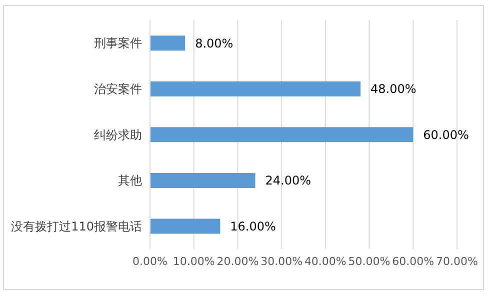 Image resolution: width=489 pixels, height=297 pixels. Describe the element at coordinates (413, 261) in the screenshot. I see `x-tick-label: 60.00%` at that location.